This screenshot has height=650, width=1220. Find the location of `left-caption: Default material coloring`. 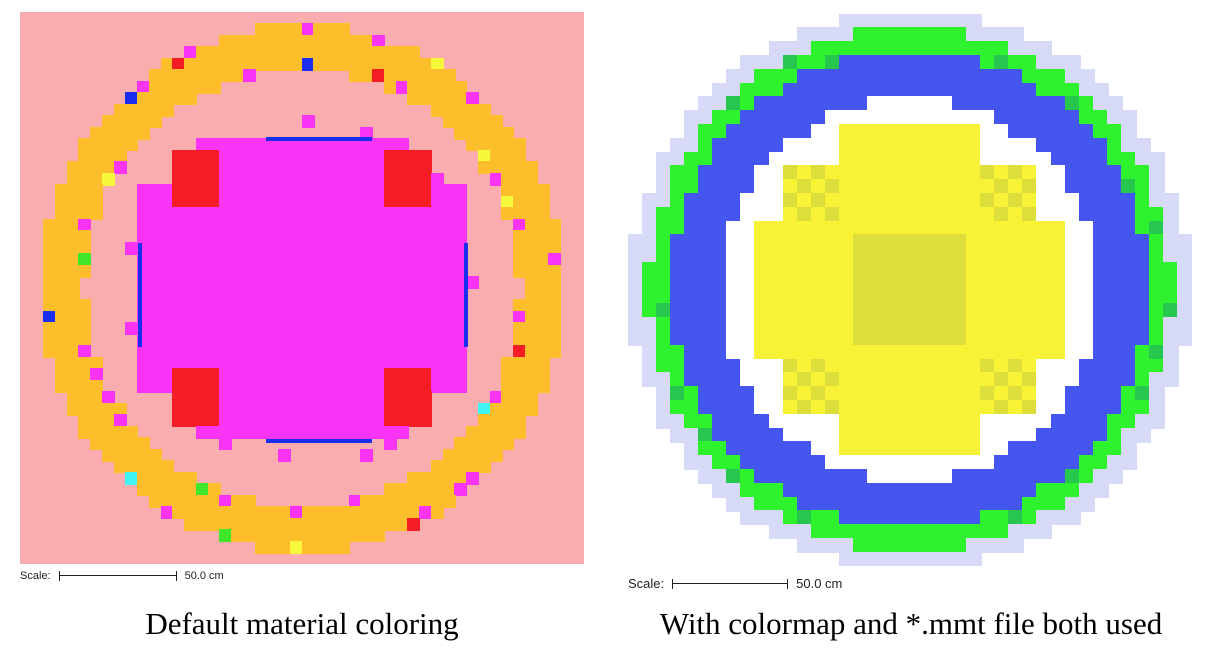

left-caption: Default material coloring is located at coordinates (302, 623).